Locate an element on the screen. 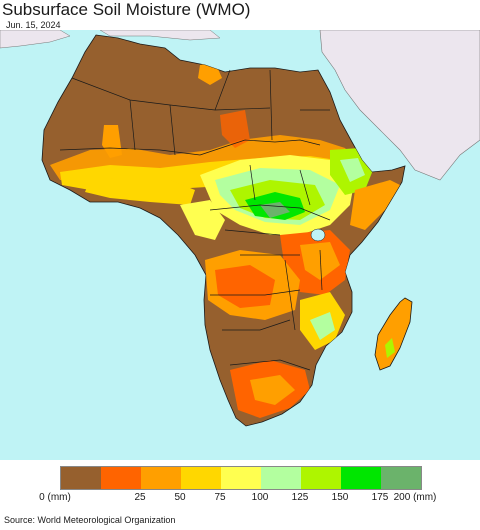 Image resolution: width=480 pixels, height=530 pixels. lake-victoria is located at coordinates (318, 235).